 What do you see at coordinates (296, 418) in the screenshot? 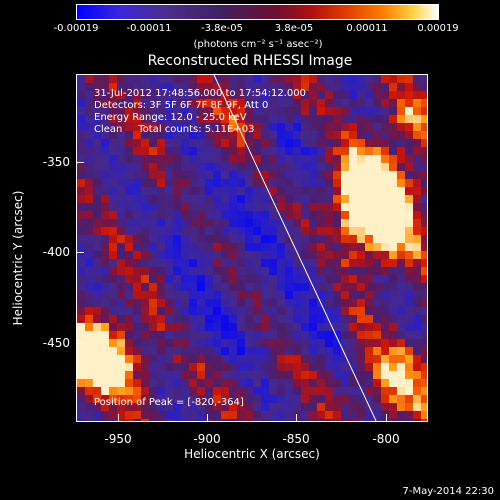
I see `x-tick` at bounding box center [296, 418].